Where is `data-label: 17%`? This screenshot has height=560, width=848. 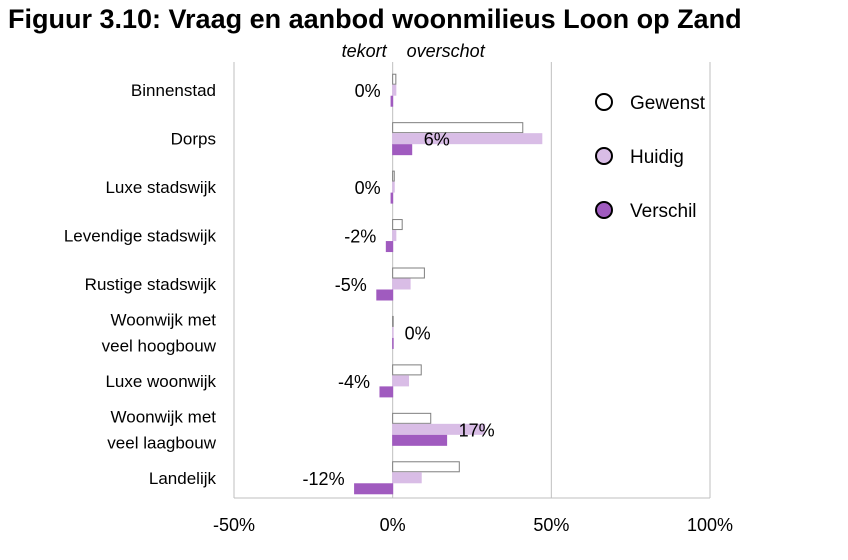 data-label: 17% is located at coordinates (477, 430).